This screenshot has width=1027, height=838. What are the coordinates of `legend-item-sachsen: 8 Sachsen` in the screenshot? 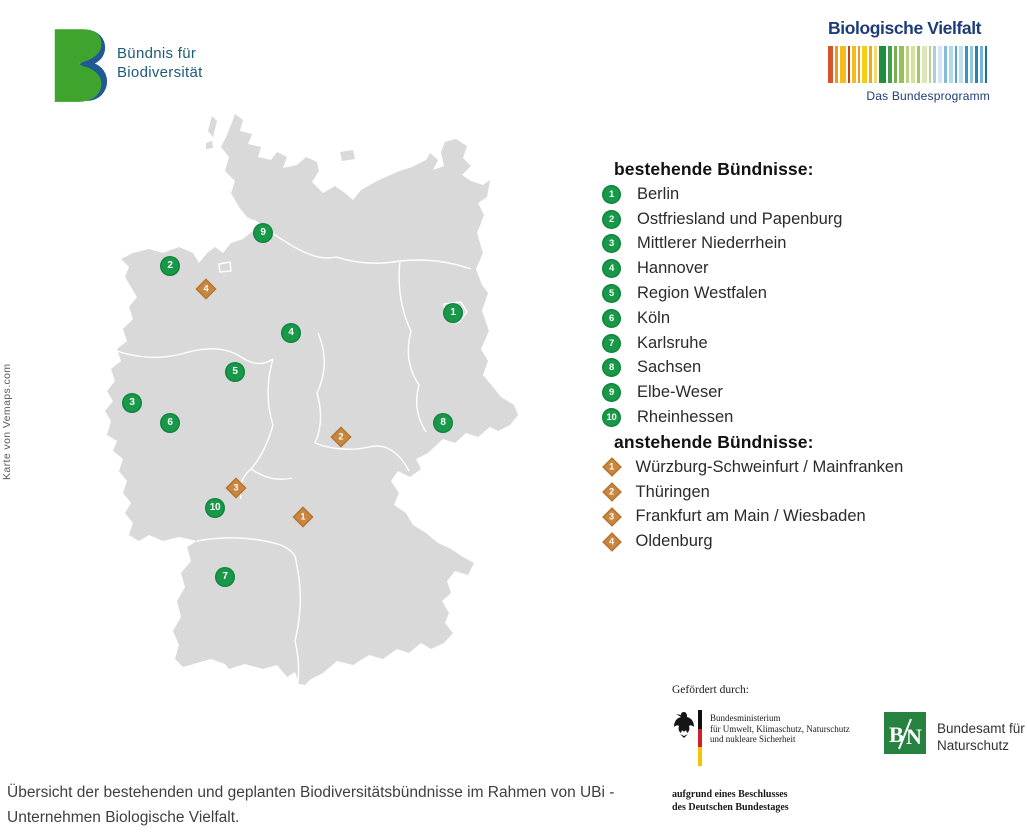 It's located at (752, 368).